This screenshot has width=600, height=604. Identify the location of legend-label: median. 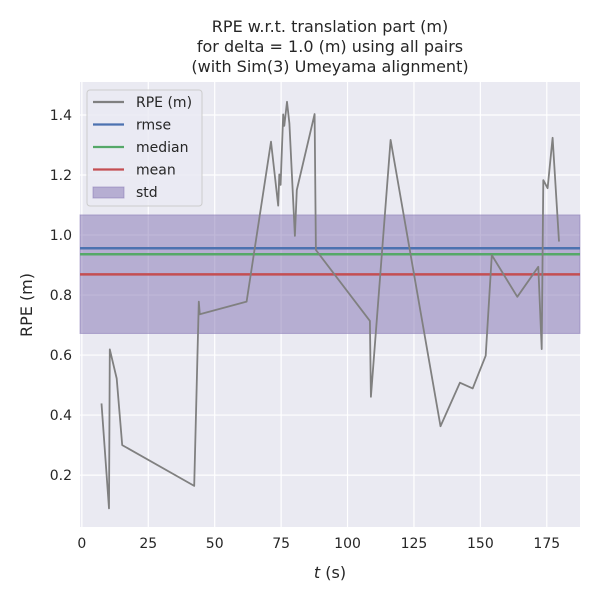
(162, 148).